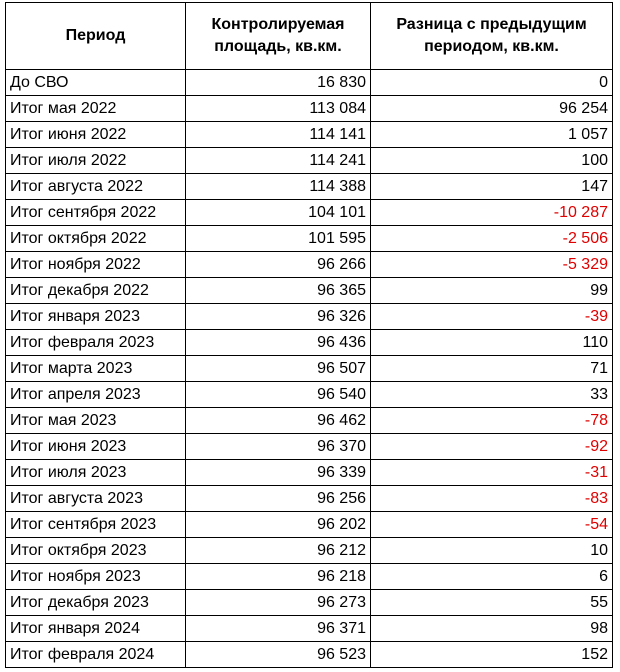  What do you see at coordinates (491, 212) in the screenshot?
I see `number-cell: -10 287` at bounding box center [491, 212].